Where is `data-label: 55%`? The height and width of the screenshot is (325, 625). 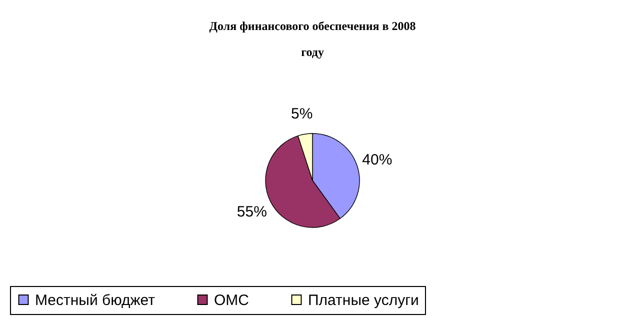 data-label: 55% is located at coordinates (251, 211).